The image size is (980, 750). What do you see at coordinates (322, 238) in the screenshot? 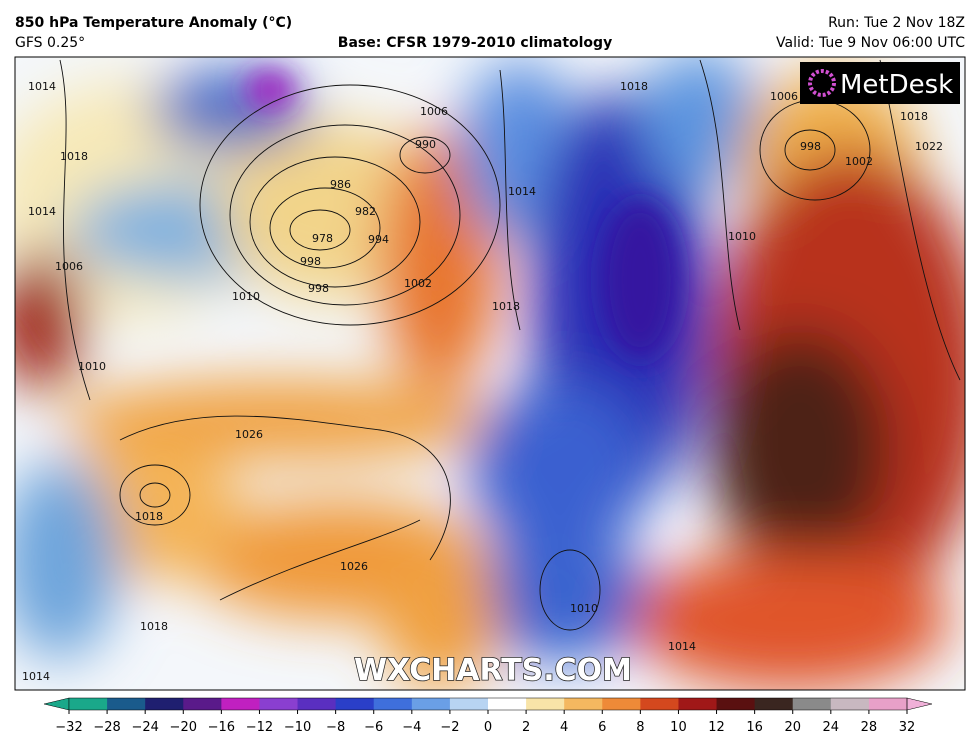
I see `isobar-label: 978` at bounding box center [322, 238].